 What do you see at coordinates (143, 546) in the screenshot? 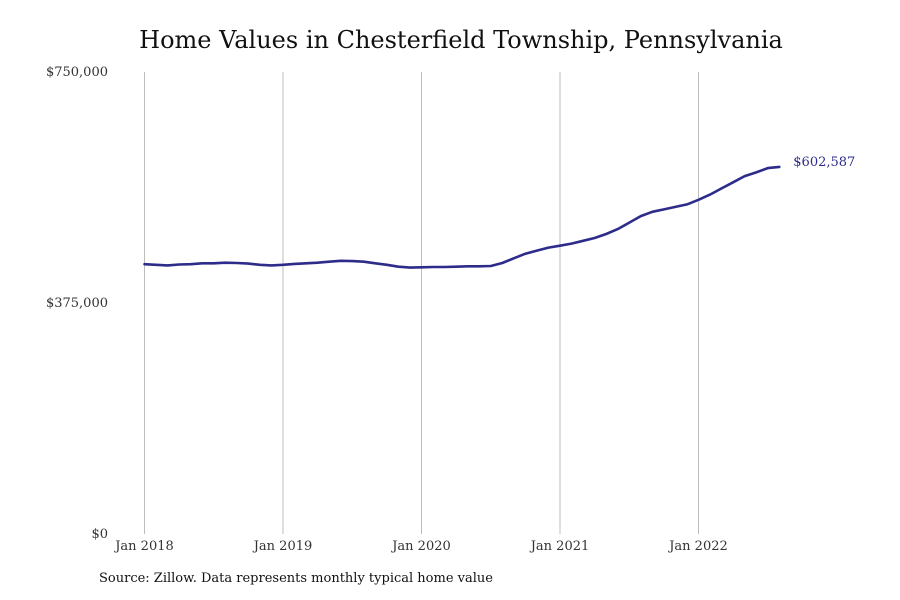
I see `x-tick-label: Jan 2018` at bounding box center [143, 546].